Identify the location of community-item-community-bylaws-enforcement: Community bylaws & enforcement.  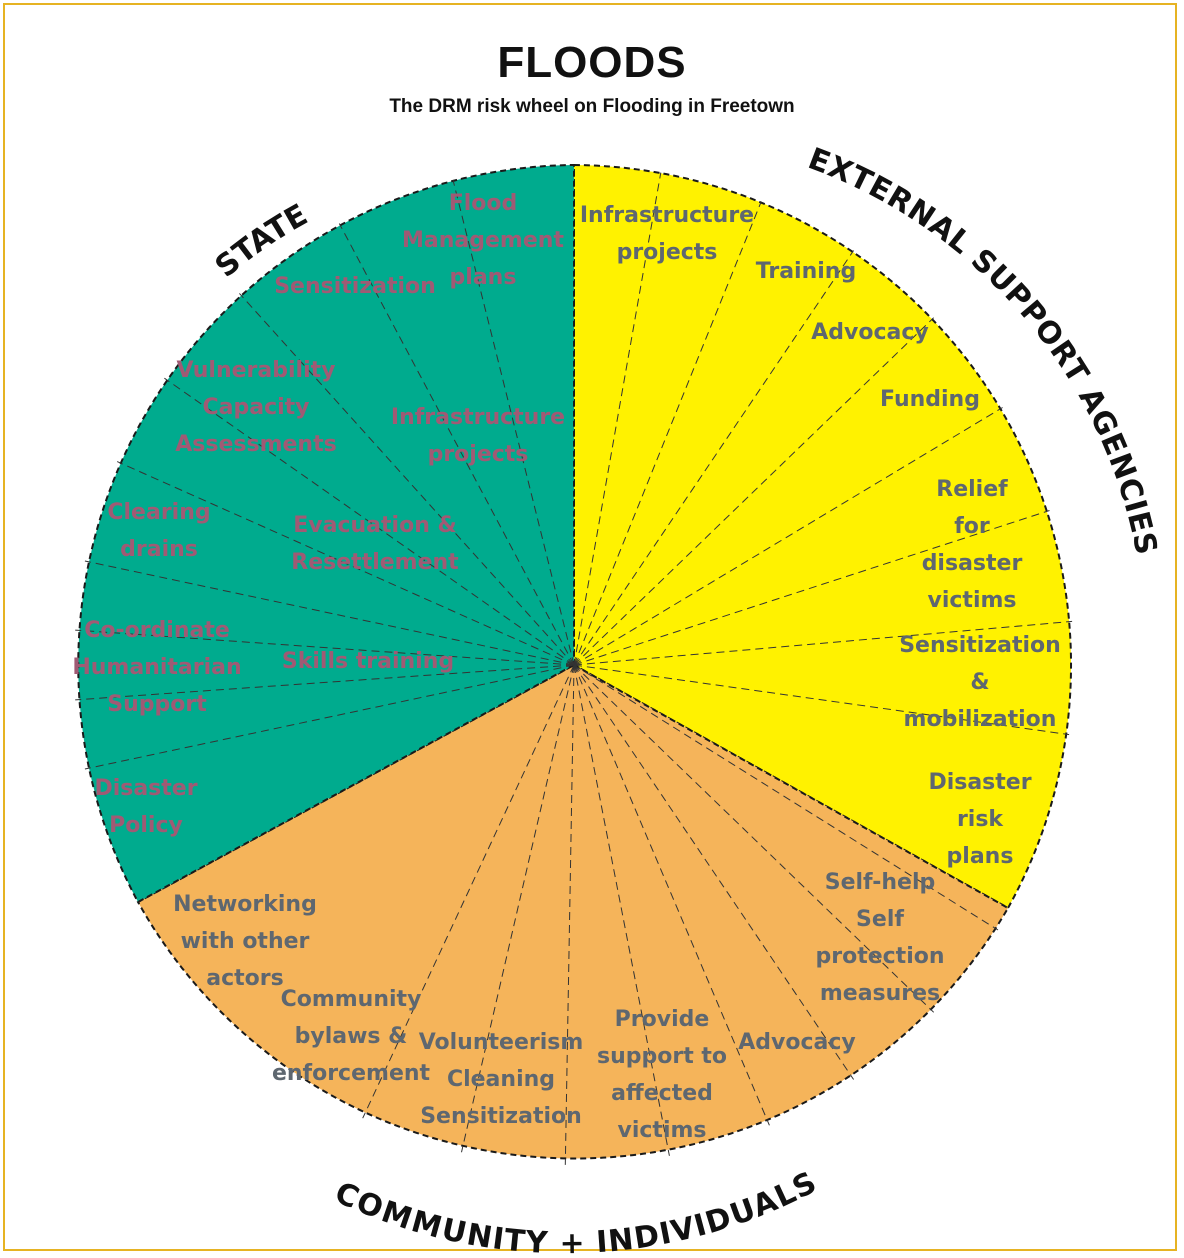
(351, 1036).